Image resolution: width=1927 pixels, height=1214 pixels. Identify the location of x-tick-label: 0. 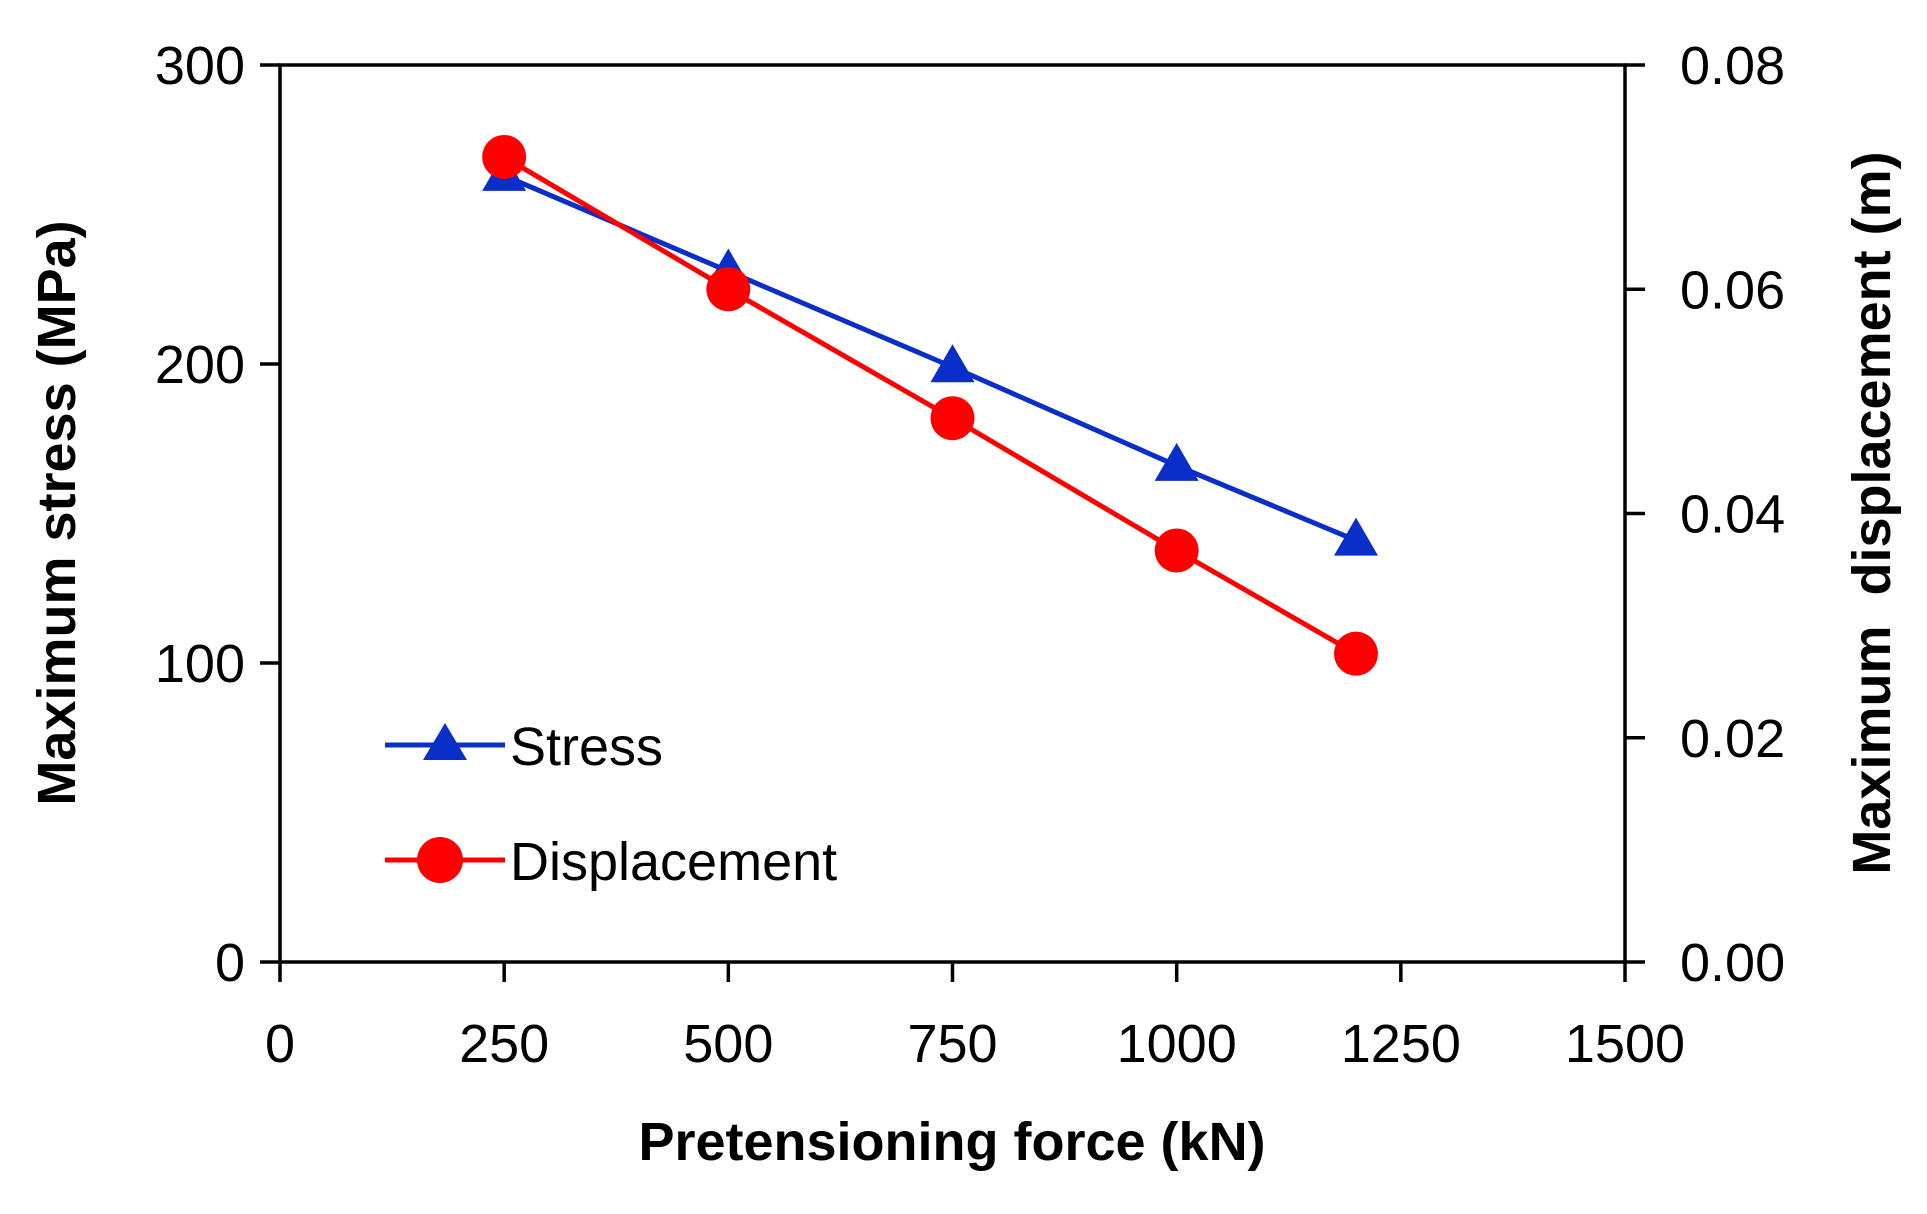
(280, 1044).